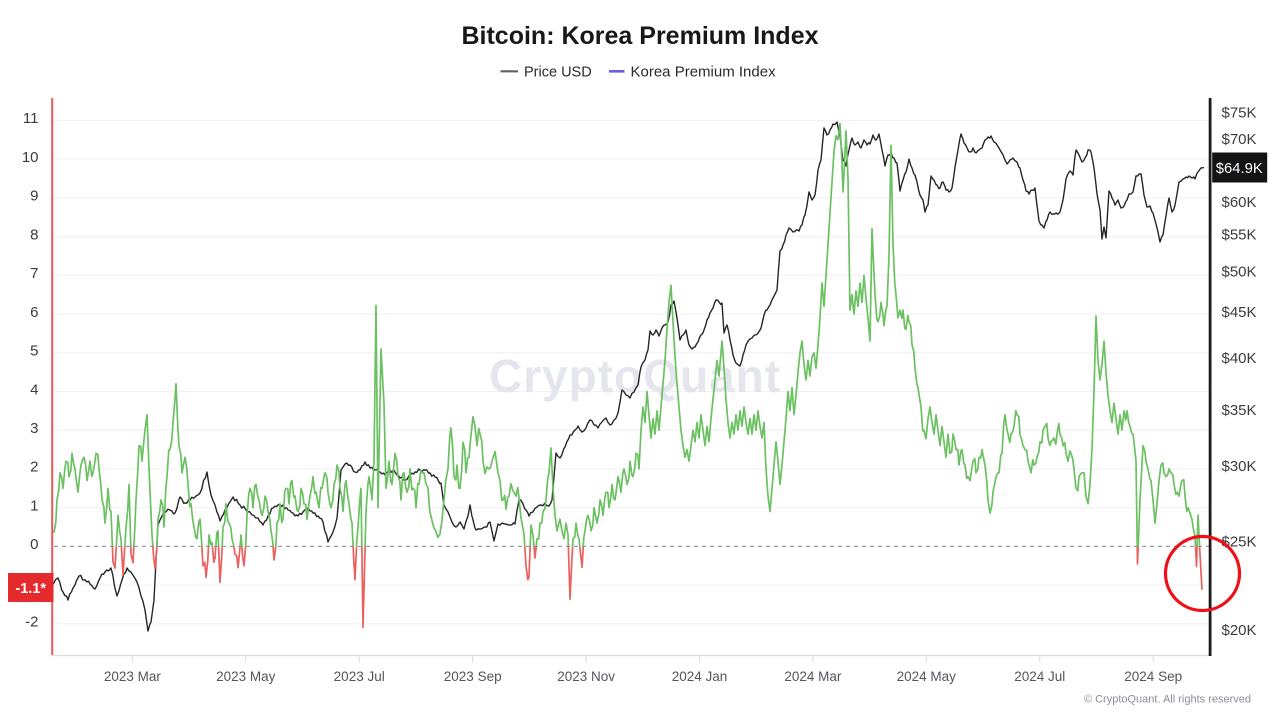  Describe the element at coordinates (1039, 676) in the screenshot. I see `svg-text: 2024 Jul` at that location.